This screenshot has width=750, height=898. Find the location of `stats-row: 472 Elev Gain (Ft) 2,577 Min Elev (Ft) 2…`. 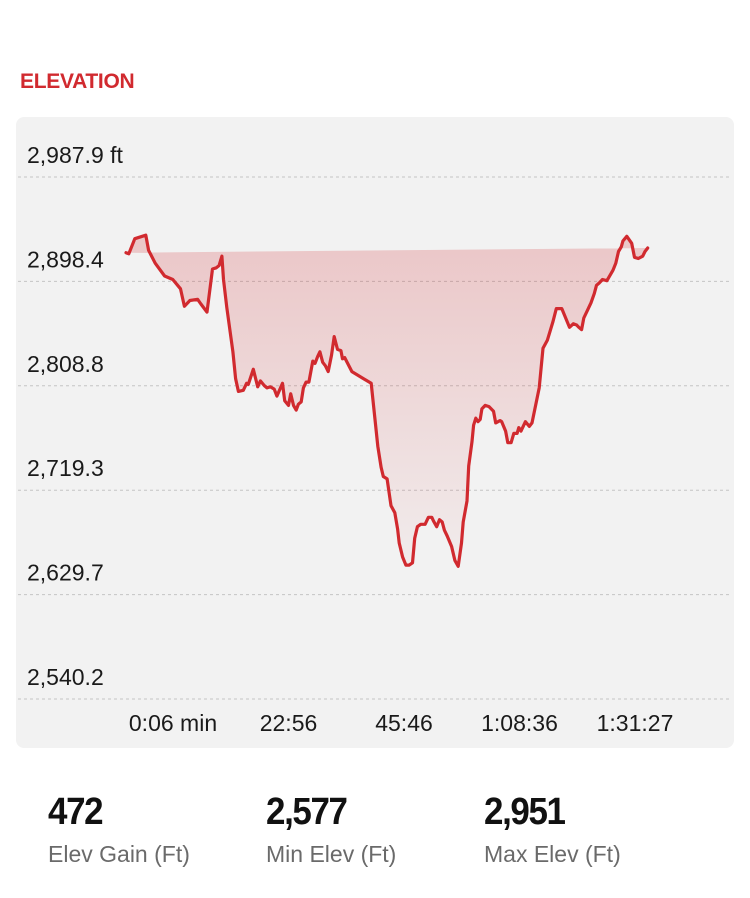

stats-row: 472 Elev Gain (Ft) 2,577 Min Elev (Ft) 2… is located at coordinates (375, 835).